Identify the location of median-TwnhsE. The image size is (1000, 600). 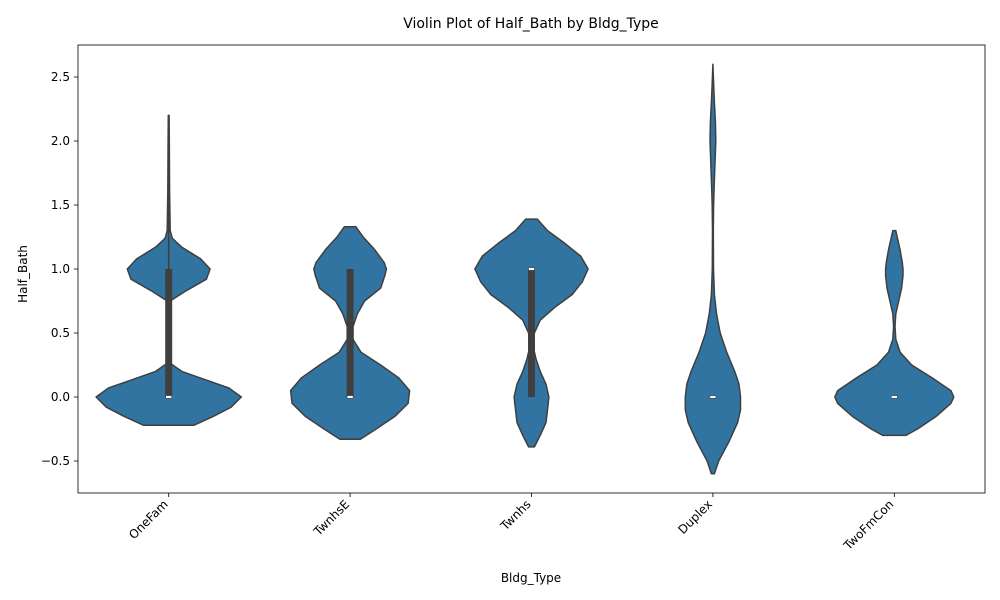
(350, 397).